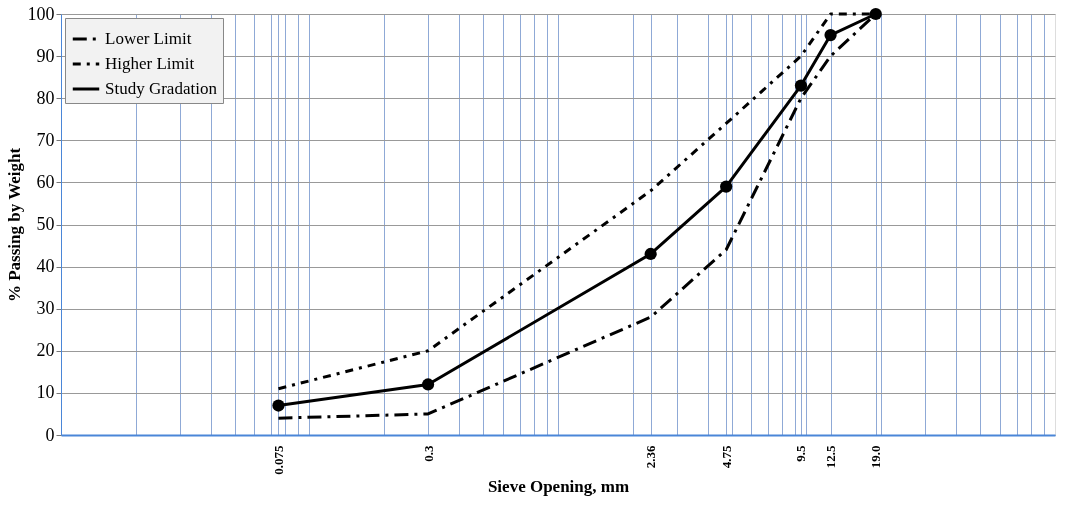  I want to click on y-tick-label: 40, so click(45, 266).